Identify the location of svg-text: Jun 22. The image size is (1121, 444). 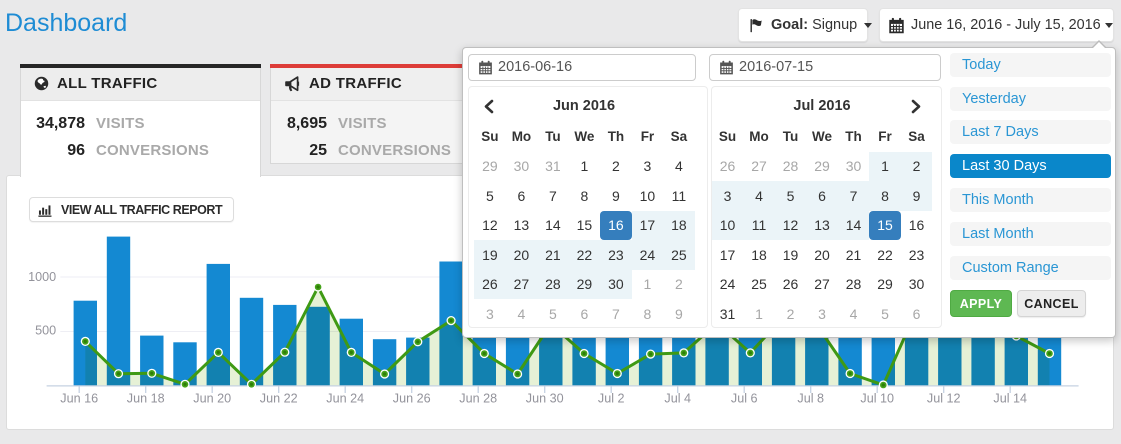
(279, 399).